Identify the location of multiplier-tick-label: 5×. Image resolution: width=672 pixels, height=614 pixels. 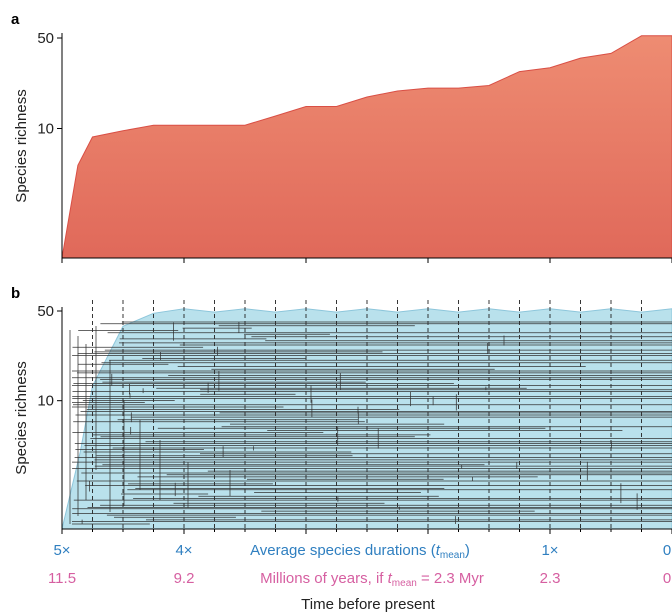
(61, 550).